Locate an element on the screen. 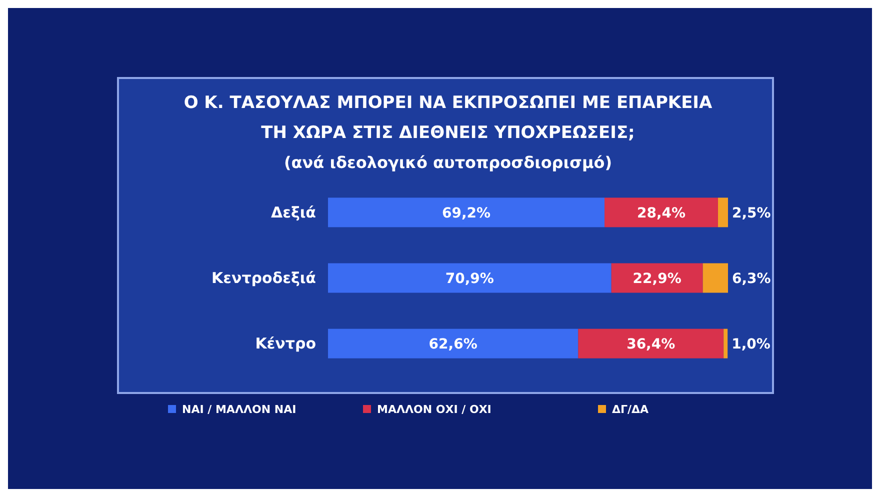 The image size is (880, 497). data-label: 70,9% is located at coordinates (469, 279).